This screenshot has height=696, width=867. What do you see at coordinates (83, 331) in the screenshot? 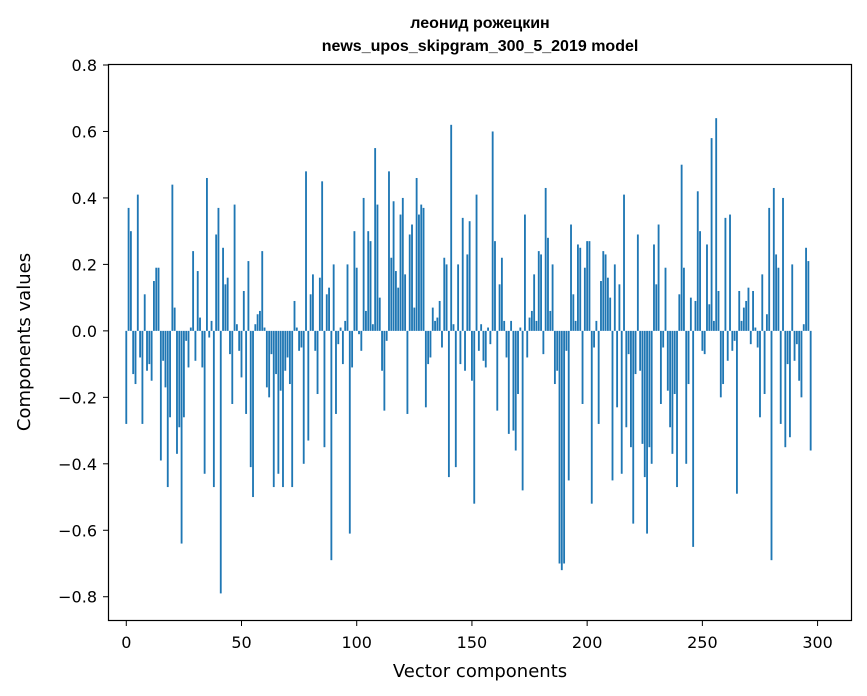
I see `y-axis: −0.8 −0.6 −0.4 −0.2 0.0 0.2 0.4 0.6 0.8` at bounding box center [83, 331].